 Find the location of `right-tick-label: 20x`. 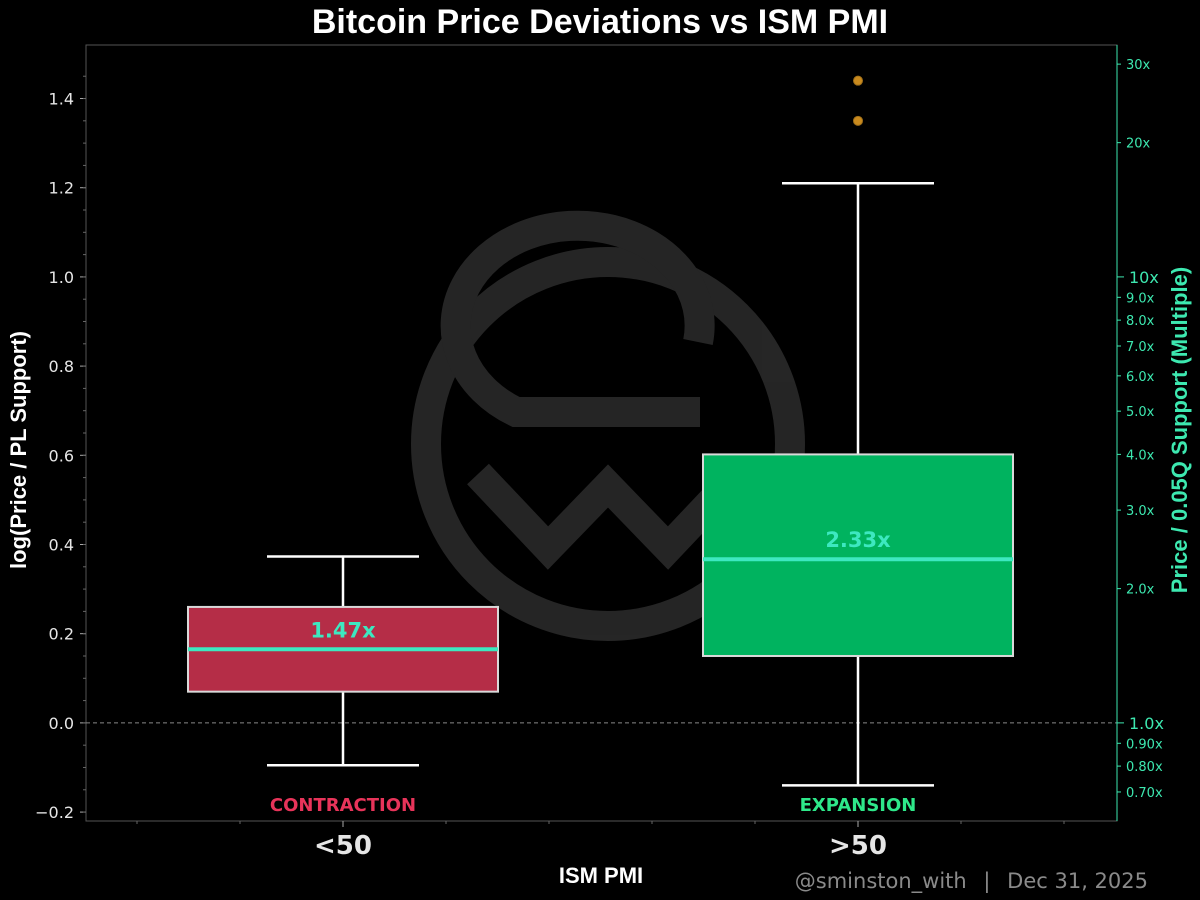

right-tick-label: 20x is located at coordinates (1138, 144).